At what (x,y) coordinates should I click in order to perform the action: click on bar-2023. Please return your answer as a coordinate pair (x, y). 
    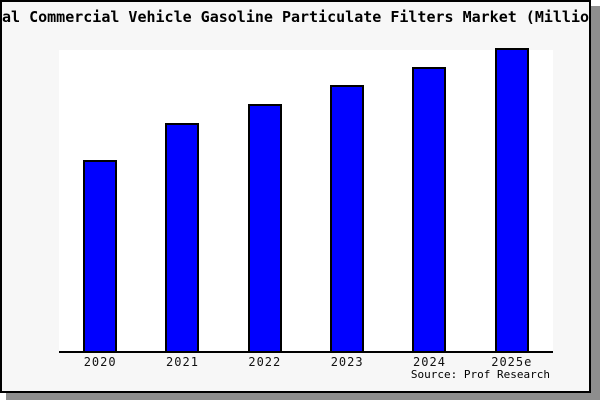
    Looking at the image, I should click on (347, 218).